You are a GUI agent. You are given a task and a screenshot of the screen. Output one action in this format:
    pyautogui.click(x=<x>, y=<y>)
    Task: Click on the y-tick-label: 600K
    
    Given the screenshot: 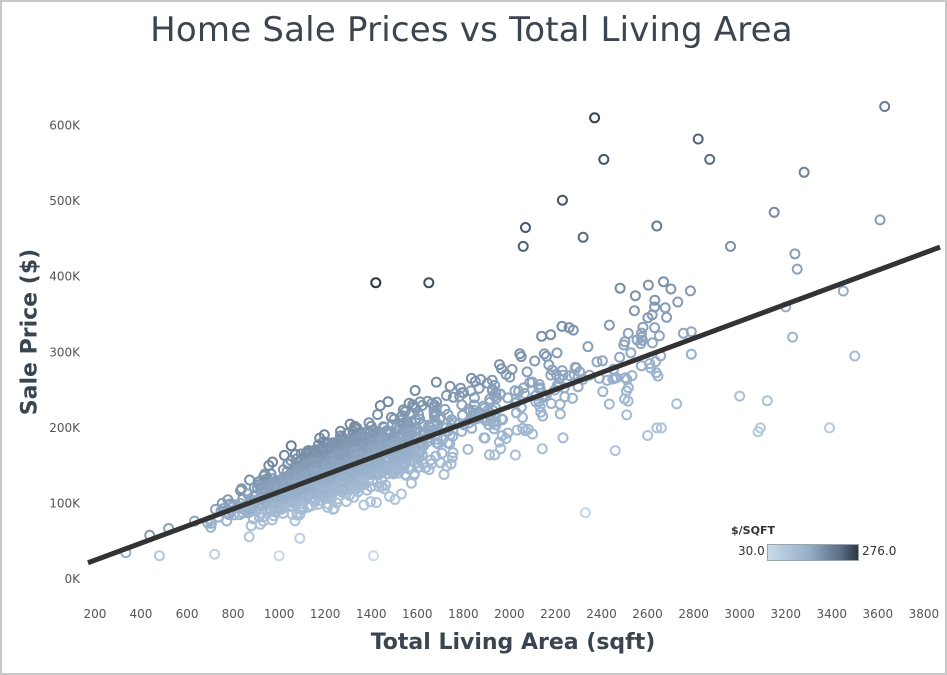 What is the action you would take?
    pyautogui.click(x=65, y=125)
    